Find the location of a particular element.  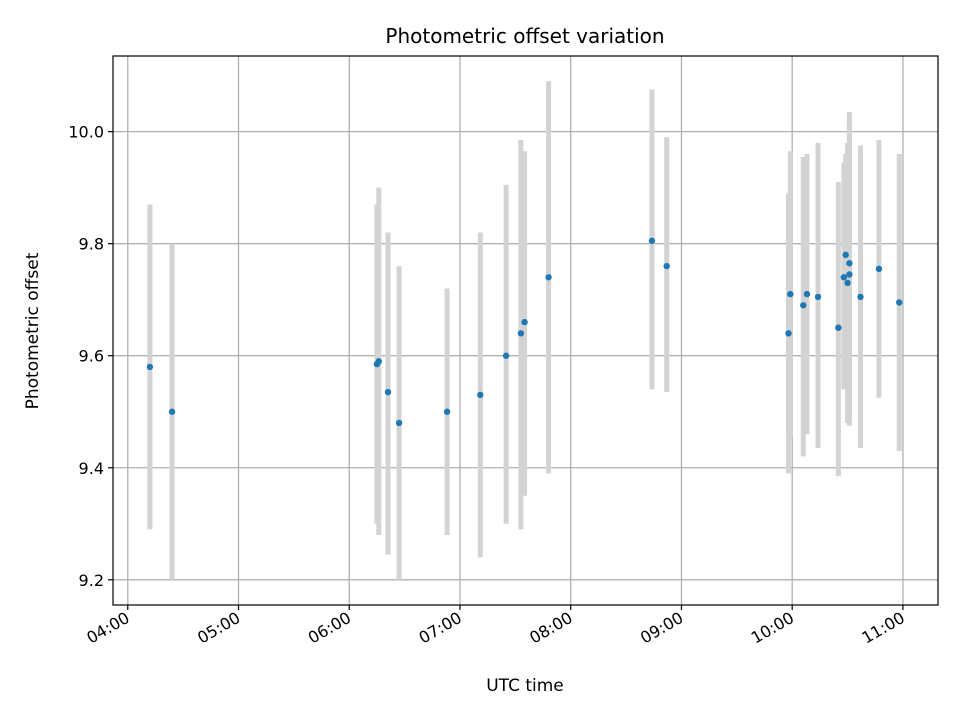

x-axis-ticks: 04:00 05:00 06:00 07:00 08:00 09:00 10:00 11:00 is located at coordinates (495, 626).